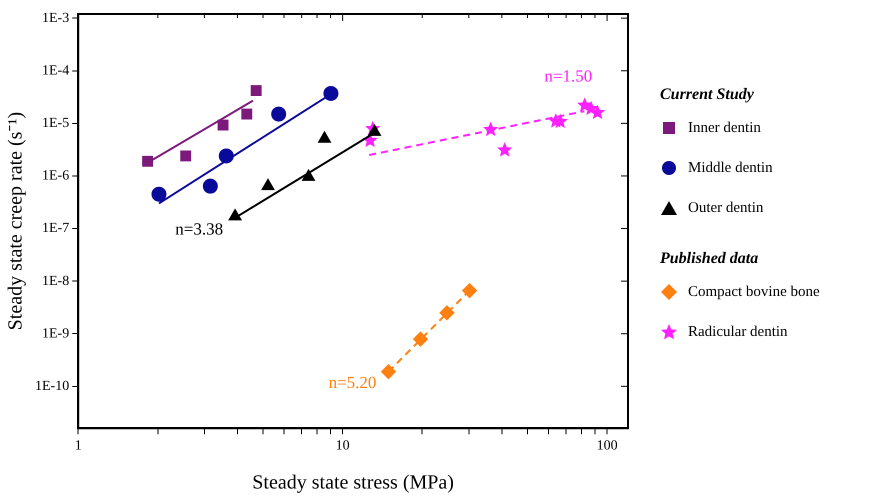 The image size is (894, 499). I want to click on legend-label: Middle dentin, so click(730, 168).